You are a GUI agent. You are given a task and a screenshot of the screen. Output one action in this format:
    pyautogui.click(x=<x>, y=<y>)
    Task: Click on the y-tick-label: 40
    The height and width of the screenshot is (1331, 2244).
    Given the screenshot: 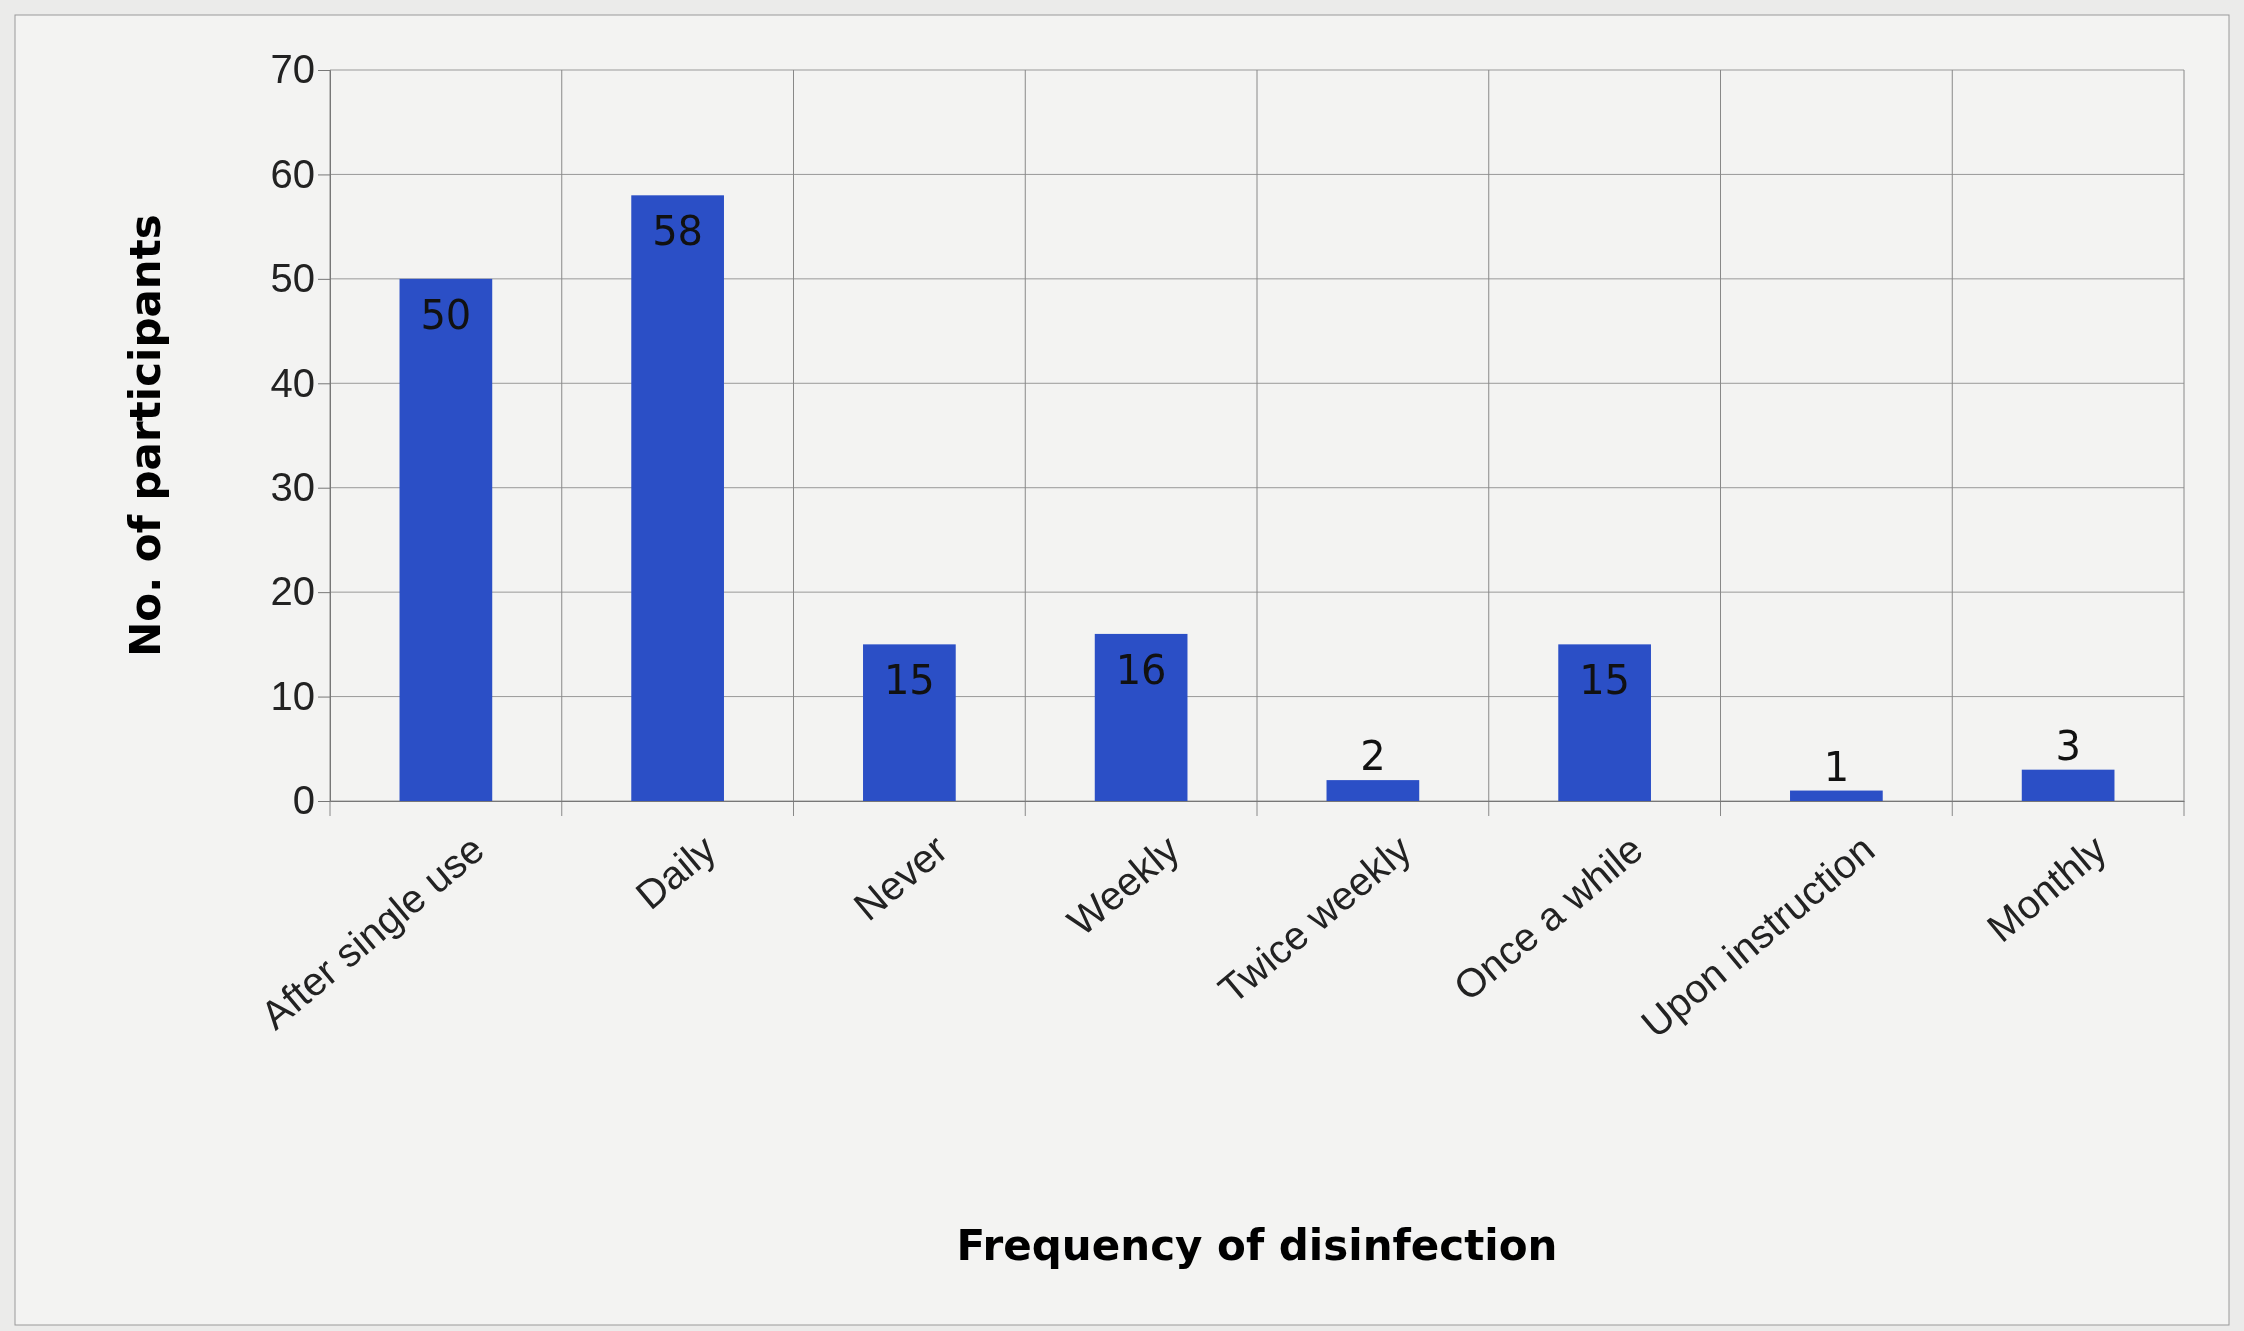 What is the action you would take?
    pyautogui.click(x=292, y=382)
    